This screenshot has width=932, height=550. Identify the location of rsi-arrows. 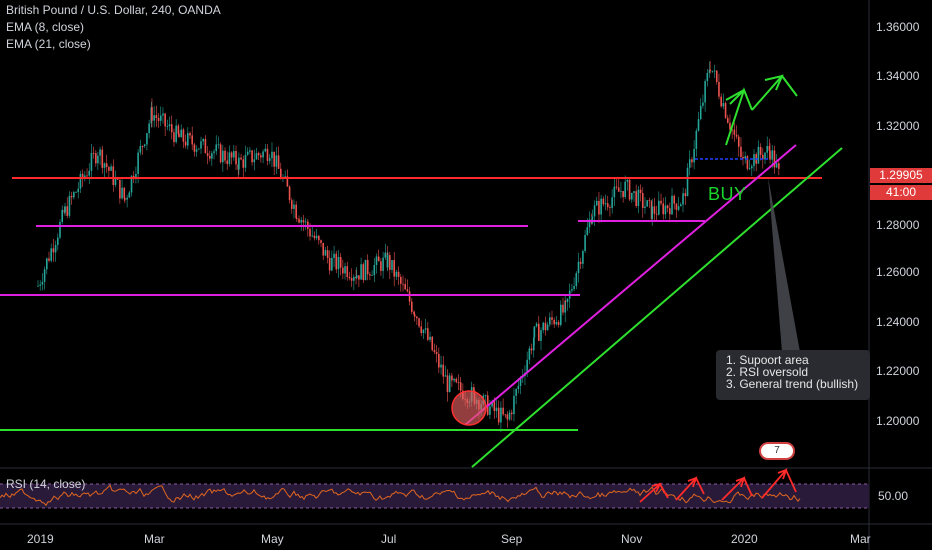
(718, 485).